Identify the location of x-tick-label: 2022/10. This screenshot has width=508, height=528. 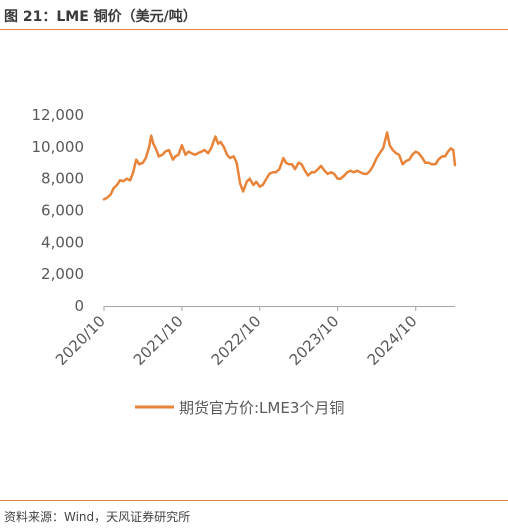
(236, 340).